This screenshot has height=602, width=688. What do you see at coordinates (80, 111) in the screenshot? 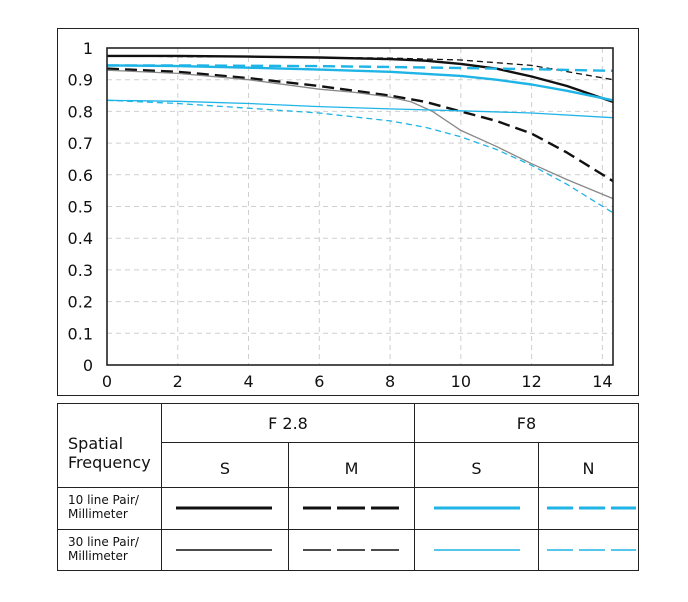
I see `y-tick-label: 0.8` at bounding box center [80, 111].